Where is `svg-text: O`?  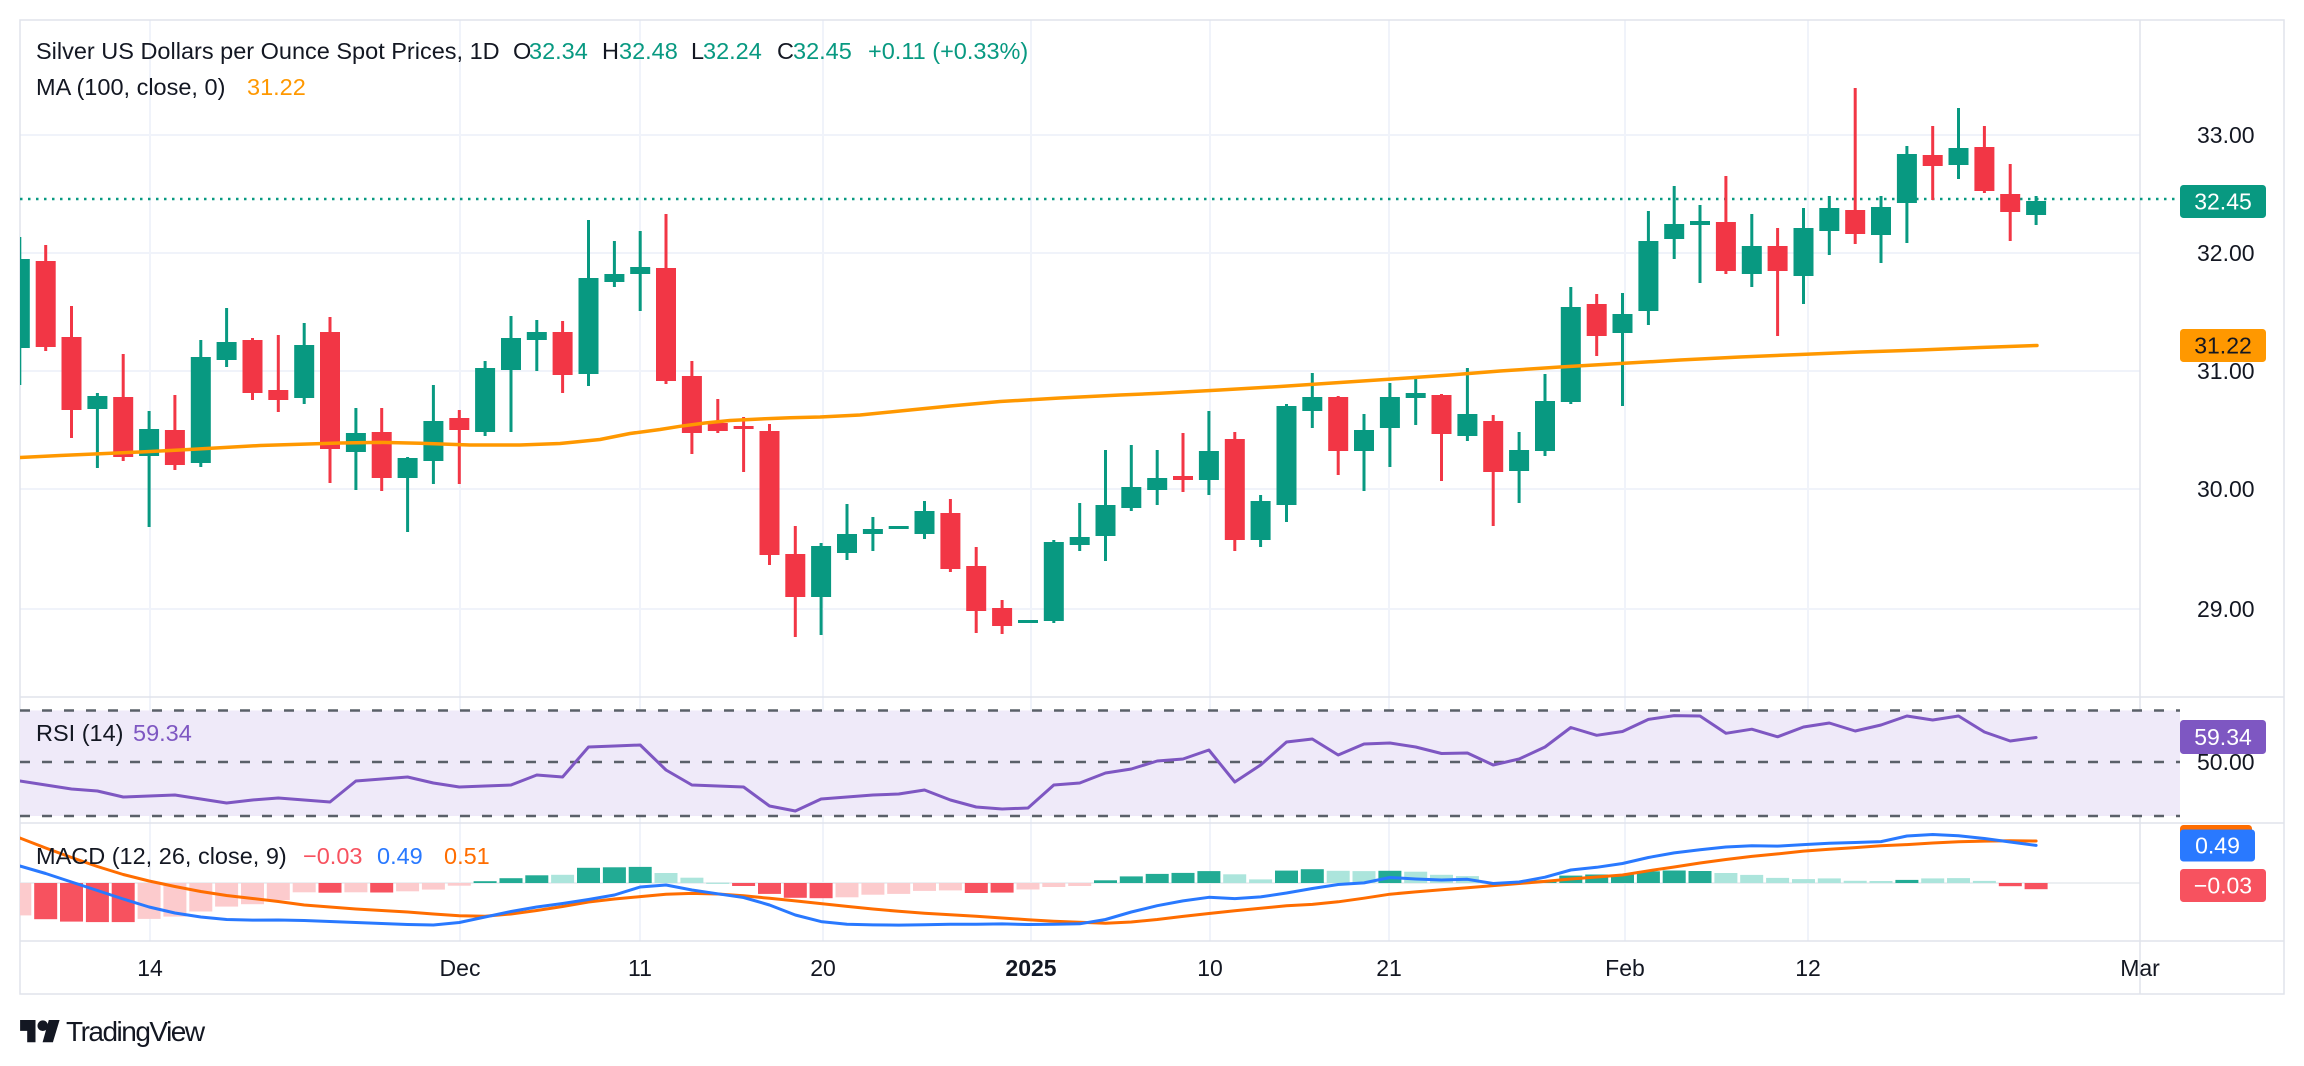 svg-text: O is located at coordinates (522, 51).